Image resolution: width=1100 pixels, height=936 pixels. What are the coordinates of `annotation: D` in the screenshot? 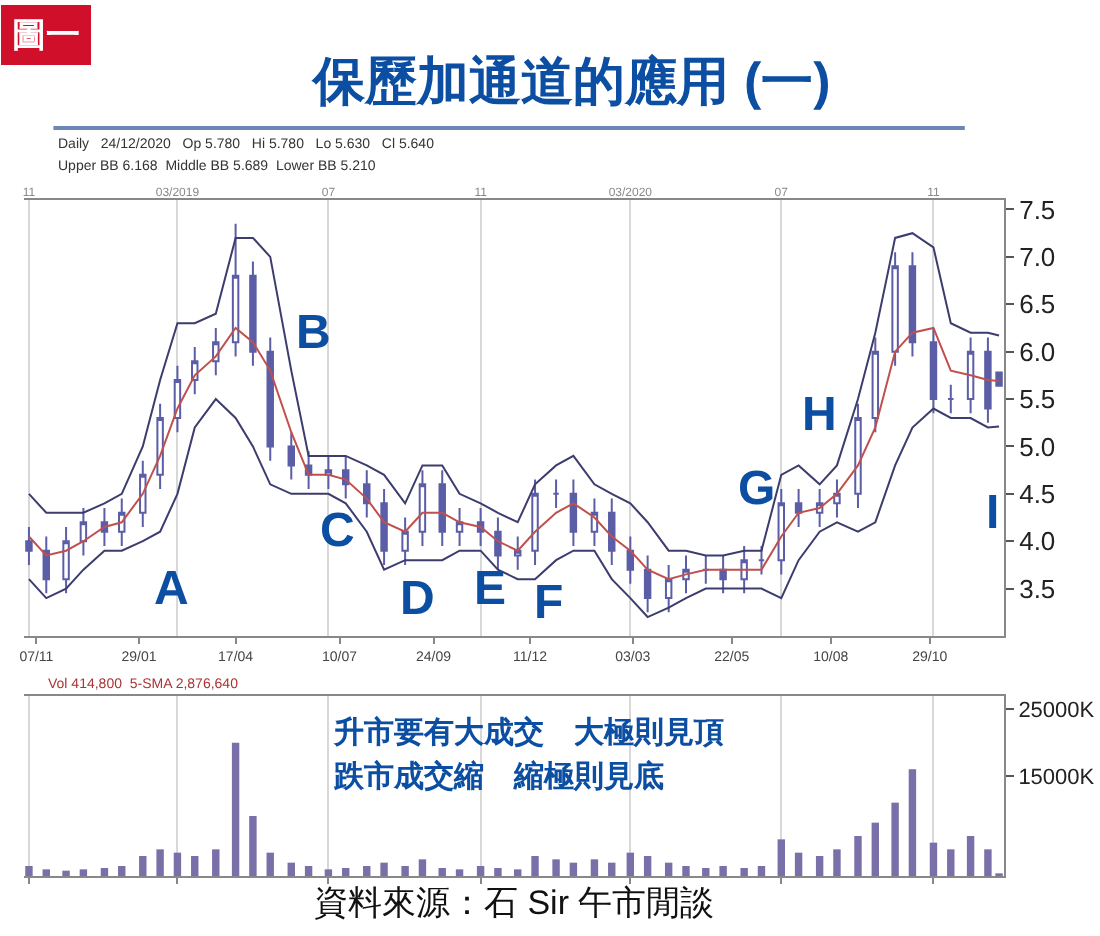 It's located at (417, 599).